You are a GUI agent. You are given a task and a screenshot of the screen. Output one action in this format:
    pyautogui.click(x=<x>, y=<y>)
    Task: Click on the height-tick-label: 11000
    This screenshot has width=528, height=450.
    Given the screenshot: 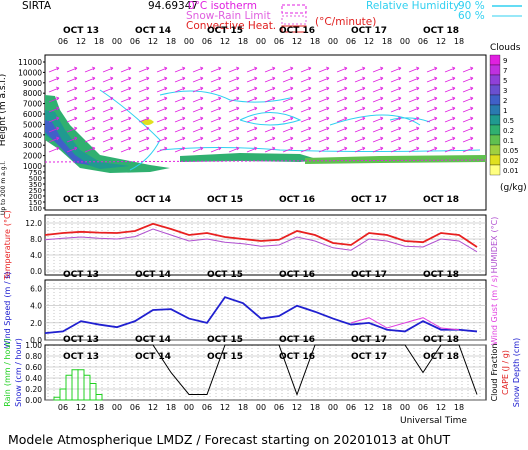 What is the action you would take?
    pyautogui.click(x=30, y=62)
    